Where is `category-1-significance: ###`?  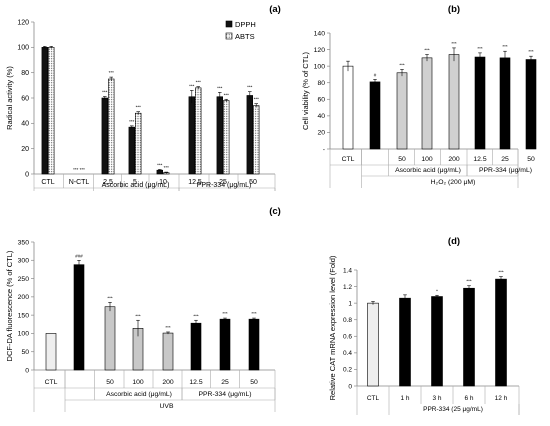
category-1-significance: ### is located at coordinates (79, 255).